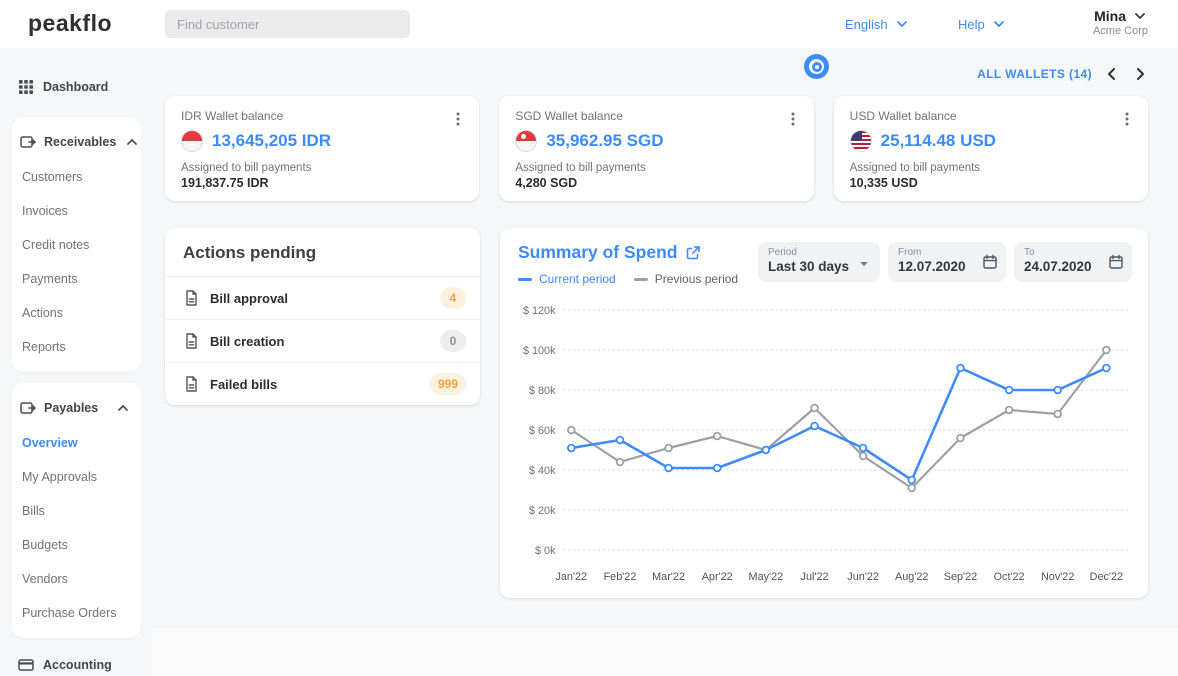 The image size is (1178, 676). Describe the element at coordinates (815, 577) in the screenshot. I see `svg-text: Jul'22` at that location.